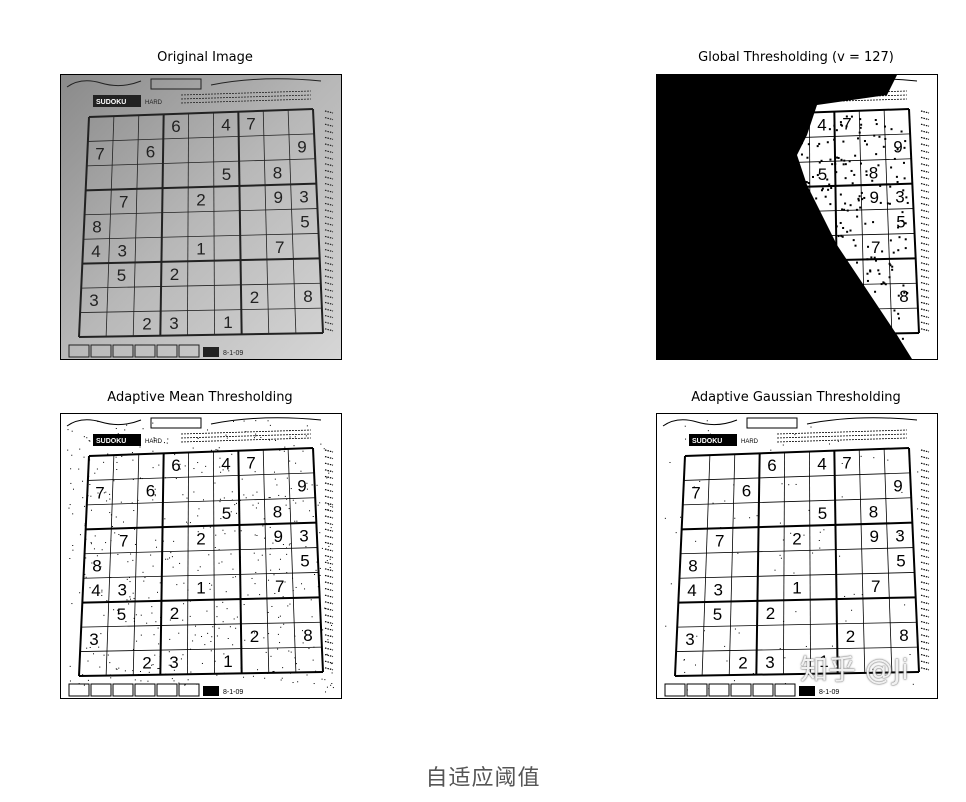 This screenshot has width=966, height=802. Describe the element at coordinates (111, 102) in the screenshot. I see `sudoku-header-label: SUDOKU` at that location.